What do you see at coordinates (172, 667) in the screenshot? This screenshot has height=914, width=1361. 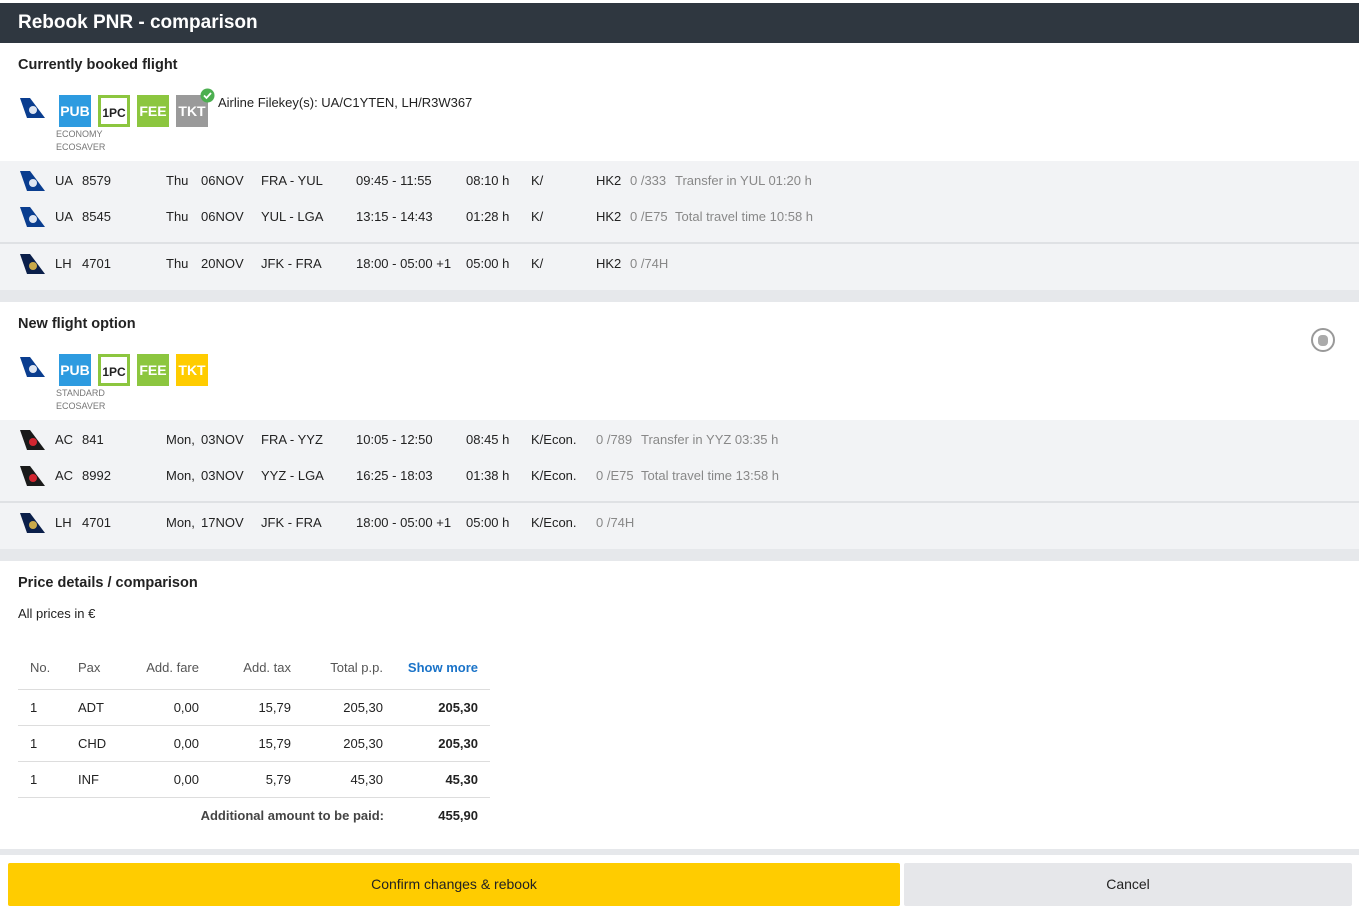 I see `column-header: Add. fare` at bounding box center [172, 667].